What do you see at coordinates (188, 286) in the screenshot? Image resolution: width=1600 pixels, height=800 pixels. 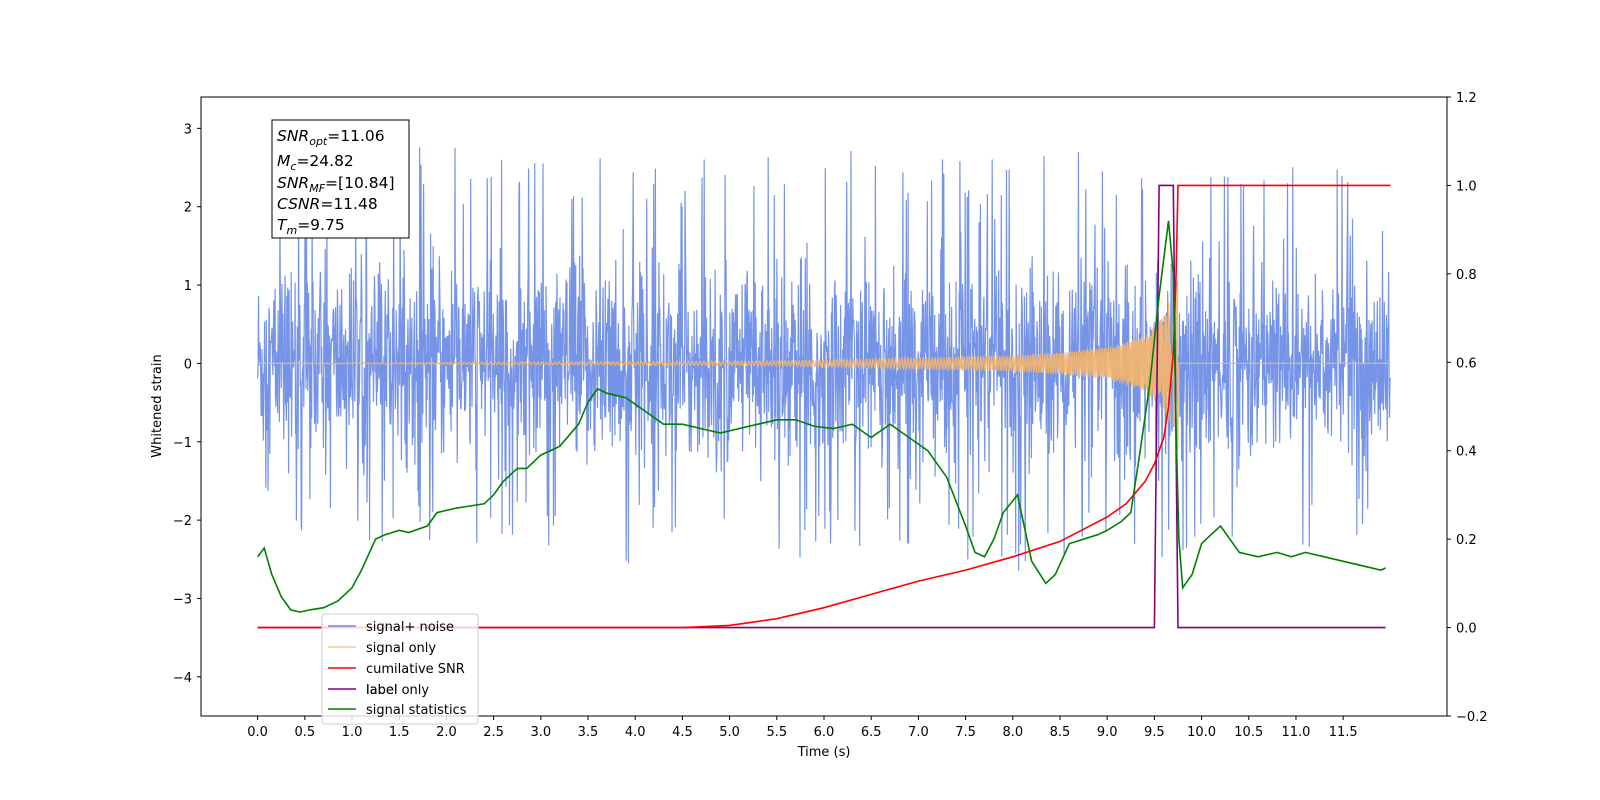 I see `y-left-tick-label: 1` at bounding box center [188, 286].